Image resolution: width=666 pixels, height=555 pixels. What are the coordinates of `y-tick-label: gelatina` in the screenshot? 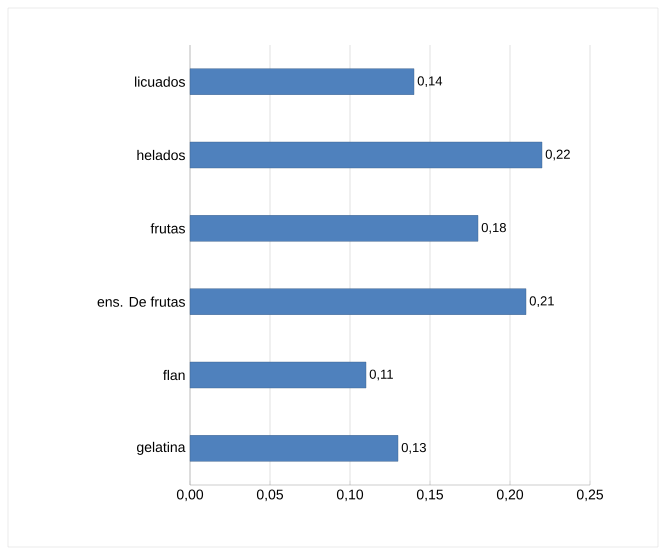 It's located at (161, 448).